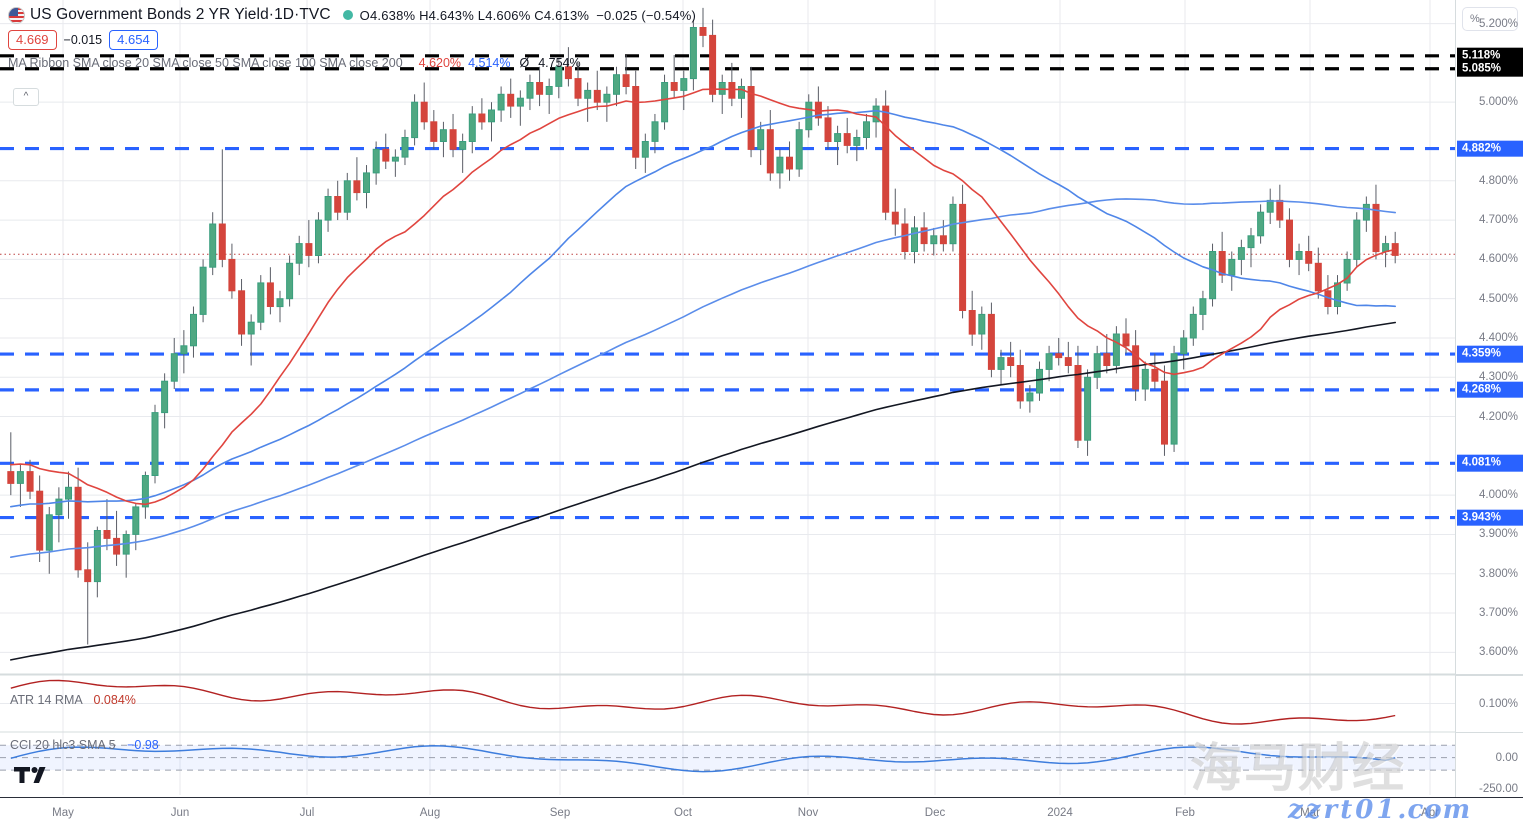 The height and width of the screenshot is (833, 1523). What do you see at coordinates (1060, 813) in the screenshot?
I see `time-tick-label: 2024` at bounding box center [1060, 813].